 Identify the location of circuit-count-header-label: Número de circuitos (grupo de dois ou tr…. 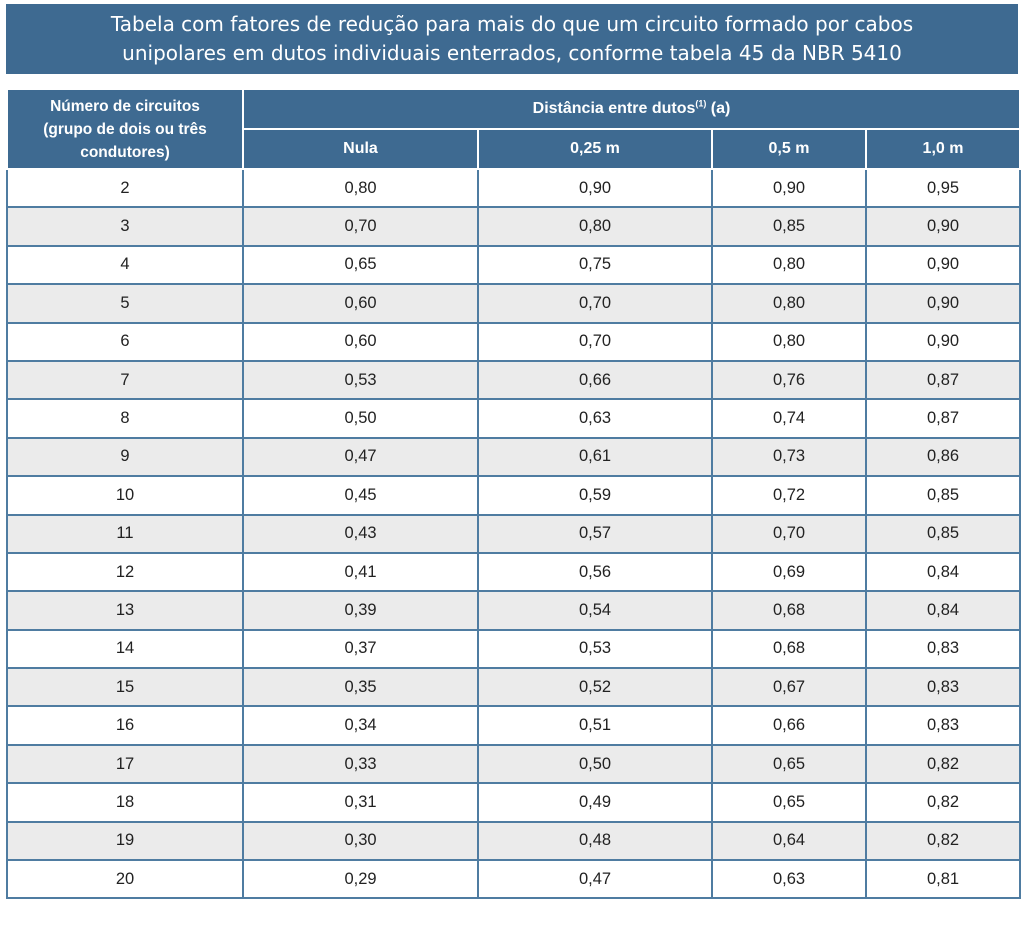
(125, 129).